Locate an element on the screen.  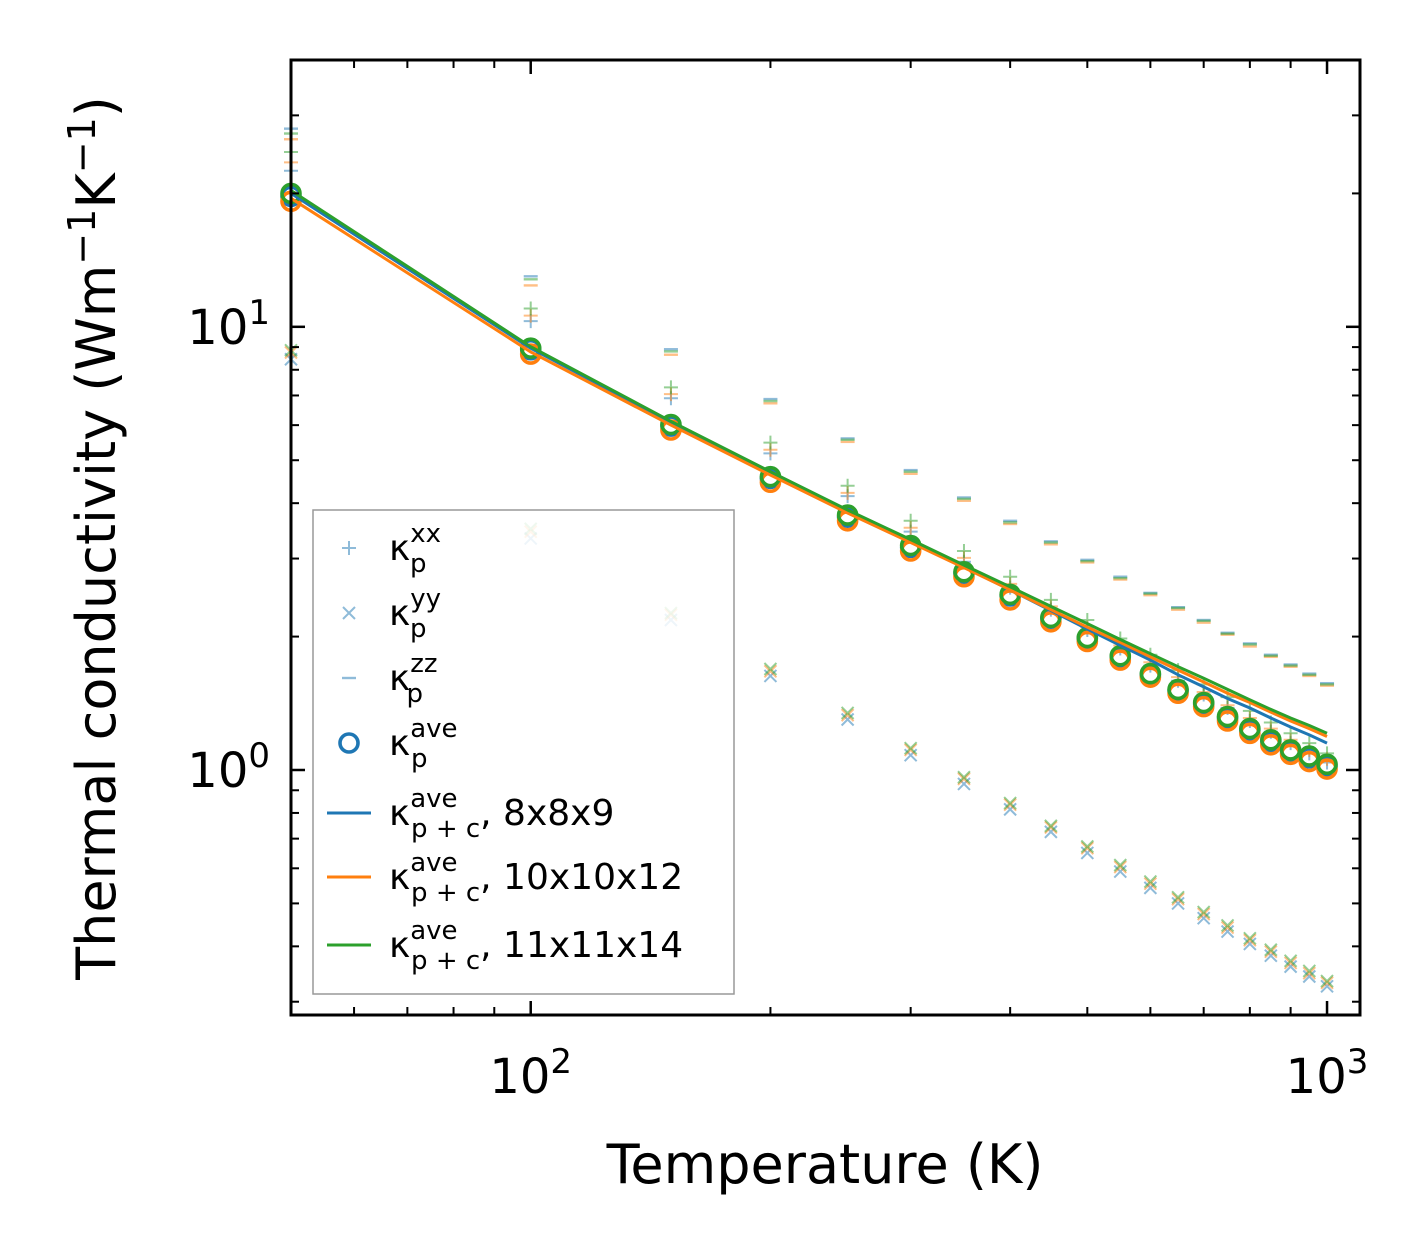
kappa_p_yy-point-10x10x12-750K is located at coordinates (1227, 927).